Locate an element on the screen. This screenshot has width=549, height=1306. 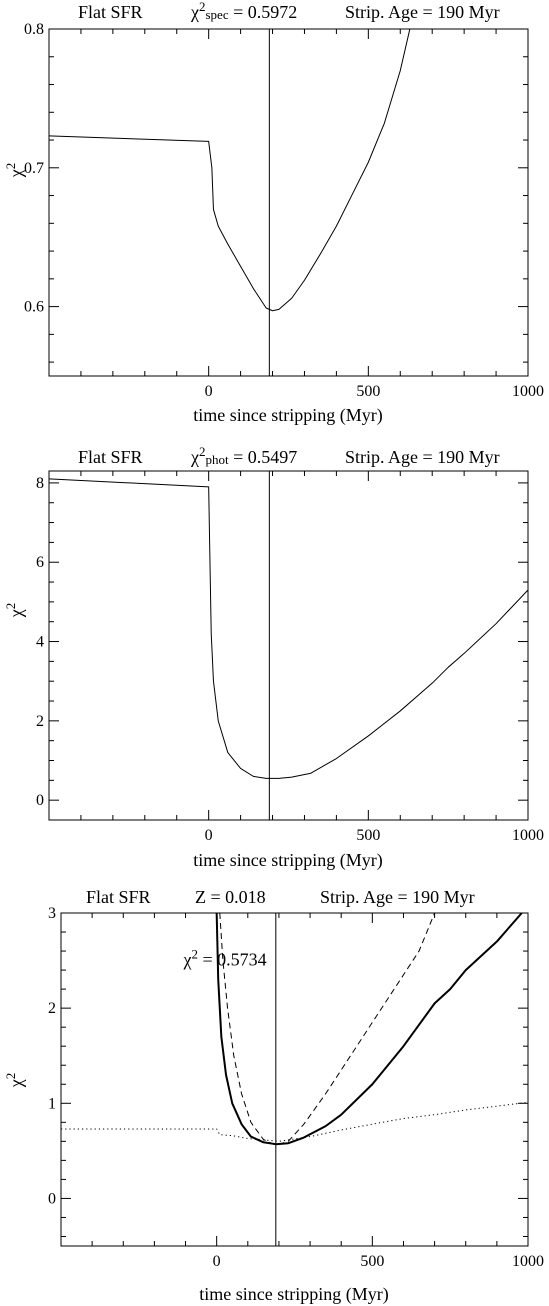
panel-1-x-tick-labels: 0 500 1000 is located at coordinates (374, 391).